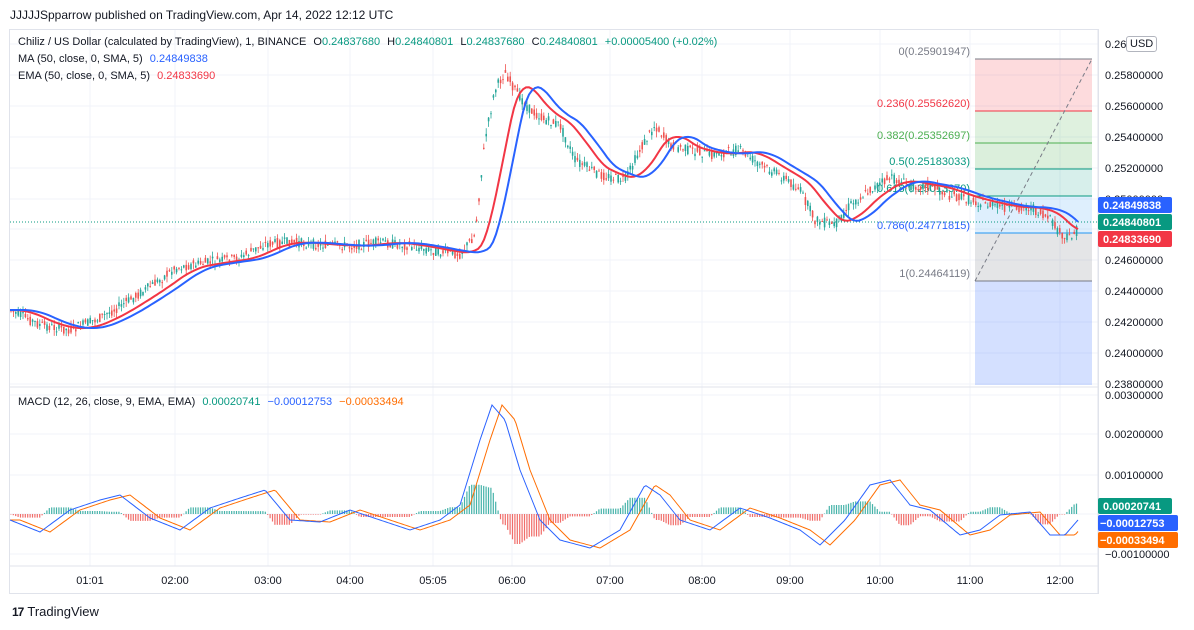  What do you see at coordinates (113, 59) in the screenshot?
I see `ma-legend: MA (50, close, 0, SMA, 5) 0.24849838` at bounding box center [113, 59].